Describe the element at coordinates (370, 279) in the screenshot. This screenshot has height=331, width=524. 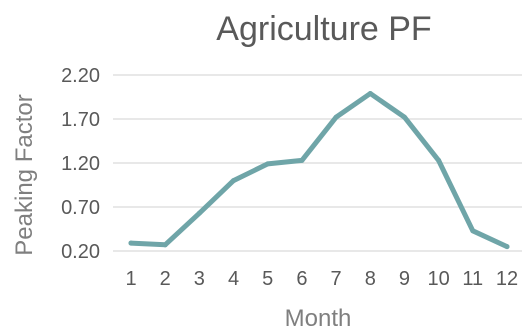
I see `x-tick-label: 8` at that location.